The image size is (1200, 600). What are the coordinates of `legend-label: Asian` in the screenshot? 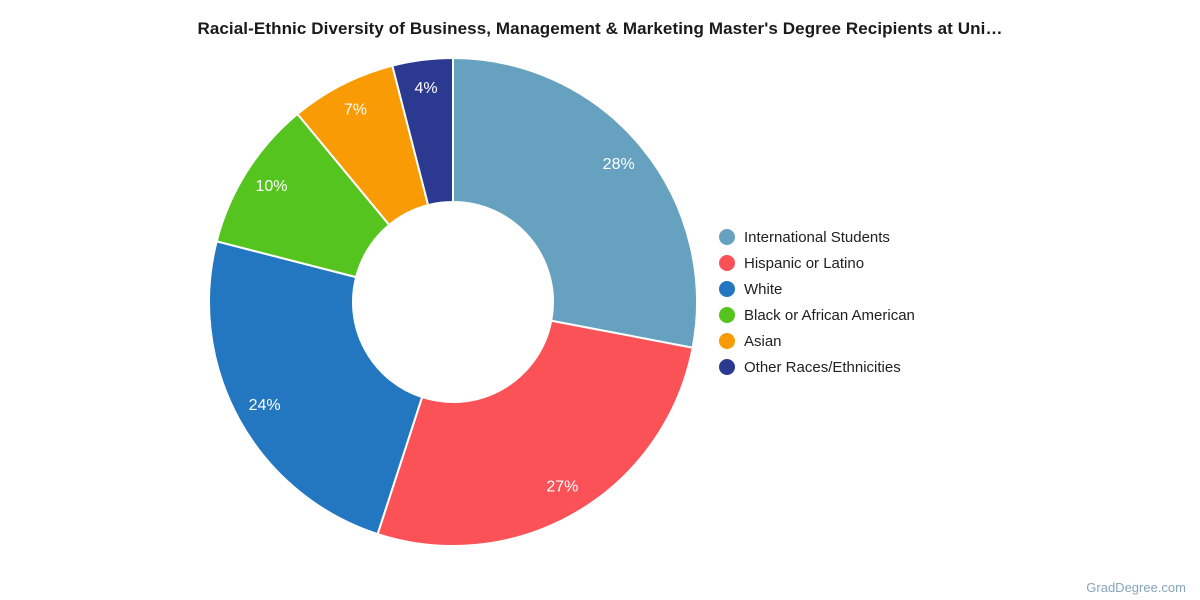 It's located at (763, 341).